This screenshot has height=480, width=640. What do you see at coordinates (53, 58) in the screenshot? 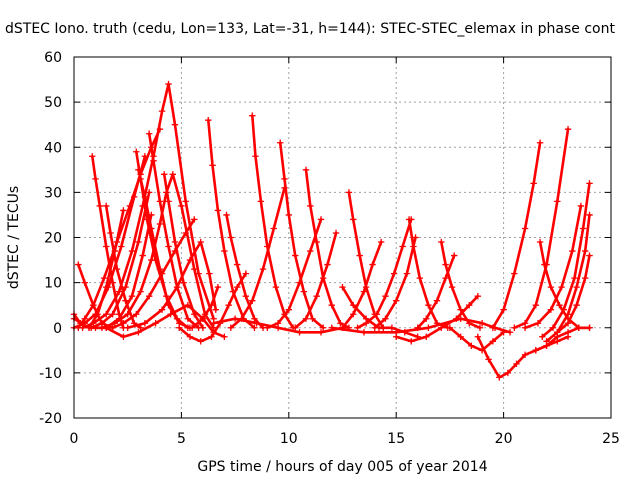
I see `y-tick-label: 60` at bounding box center [53, 58].